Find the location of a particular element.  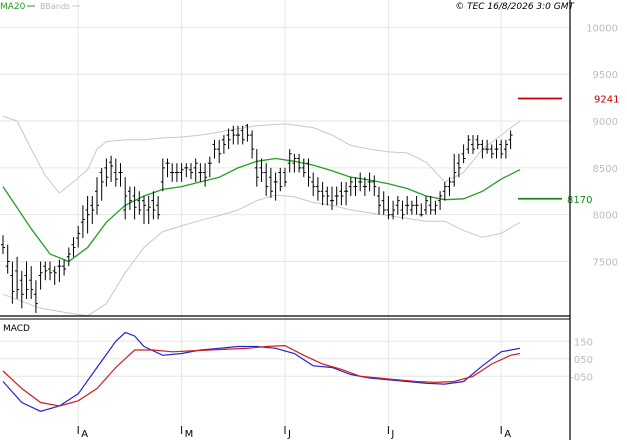

macd-y-tick-label: 050 is located at coordinates (583, 360).